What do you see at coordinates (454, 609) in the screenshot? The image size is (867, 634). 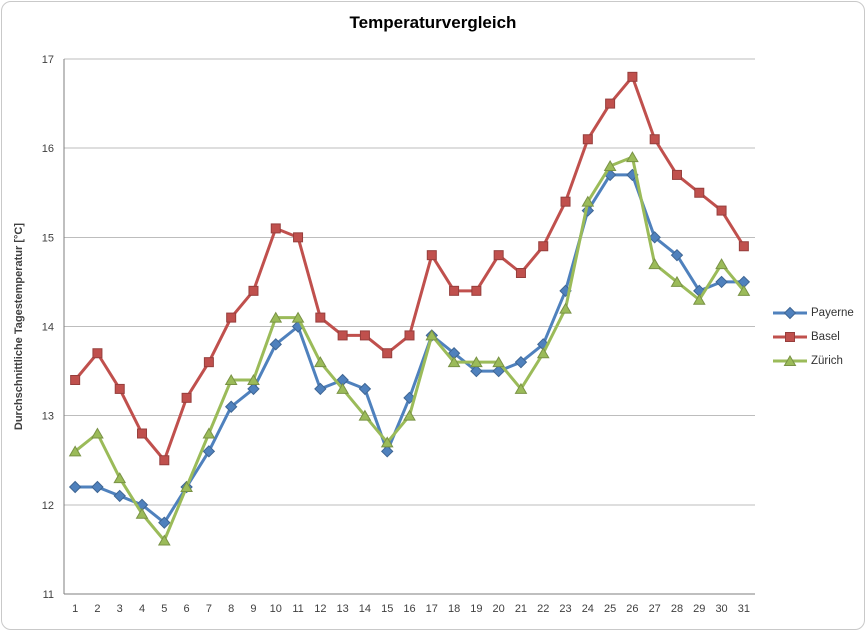 I see `x-tick-label: 18` at bounding box center [454, 609].